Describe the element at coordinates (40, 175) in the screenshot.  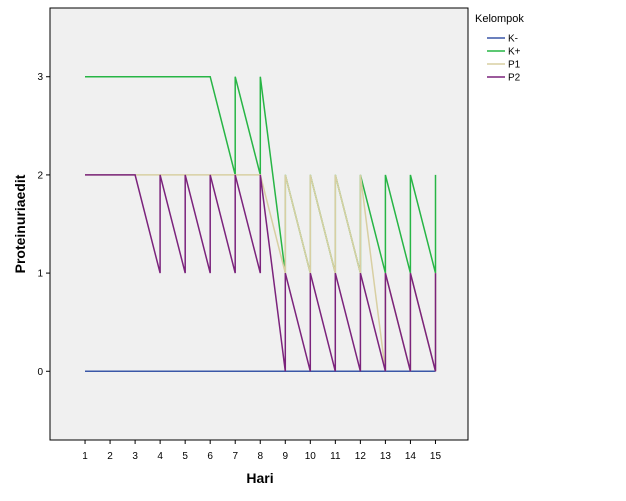
I see `y-tick-label: 2` at that location.